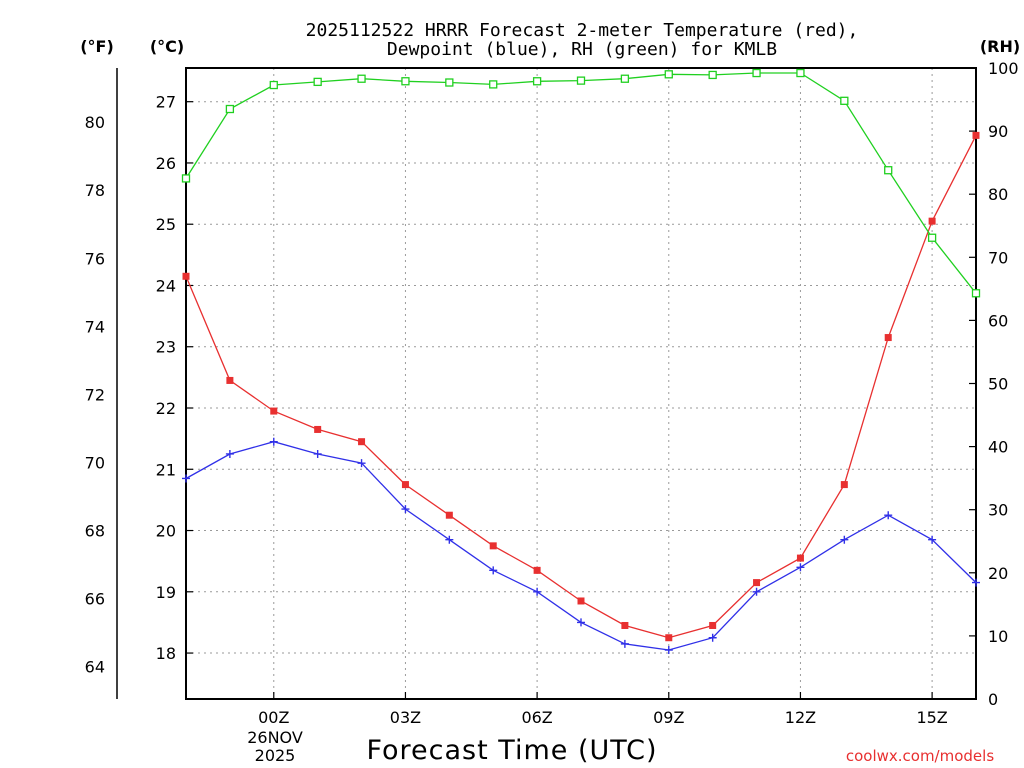 Image resolution: width=1024 pixels, height=768 pixels. Describe the element at coordinates (998, 320) in the screenshot. I see `rh-tick-label: 60` at that location.